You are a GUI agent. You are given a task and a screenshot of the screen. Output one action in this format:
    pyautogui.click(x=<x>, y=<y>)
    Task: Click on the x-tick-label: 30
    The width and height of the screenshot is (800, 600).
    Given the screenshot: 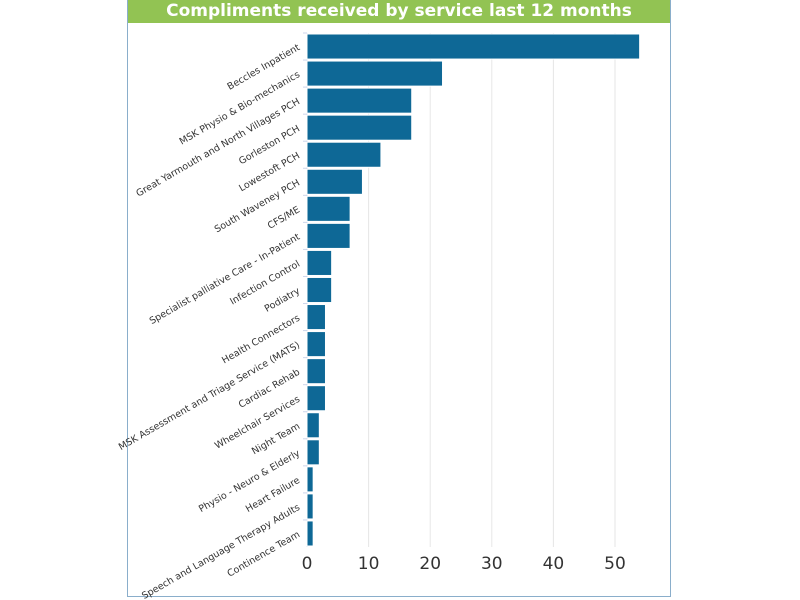 What is the action you would take?
    pyautogui.click(x=492, y=564)
    